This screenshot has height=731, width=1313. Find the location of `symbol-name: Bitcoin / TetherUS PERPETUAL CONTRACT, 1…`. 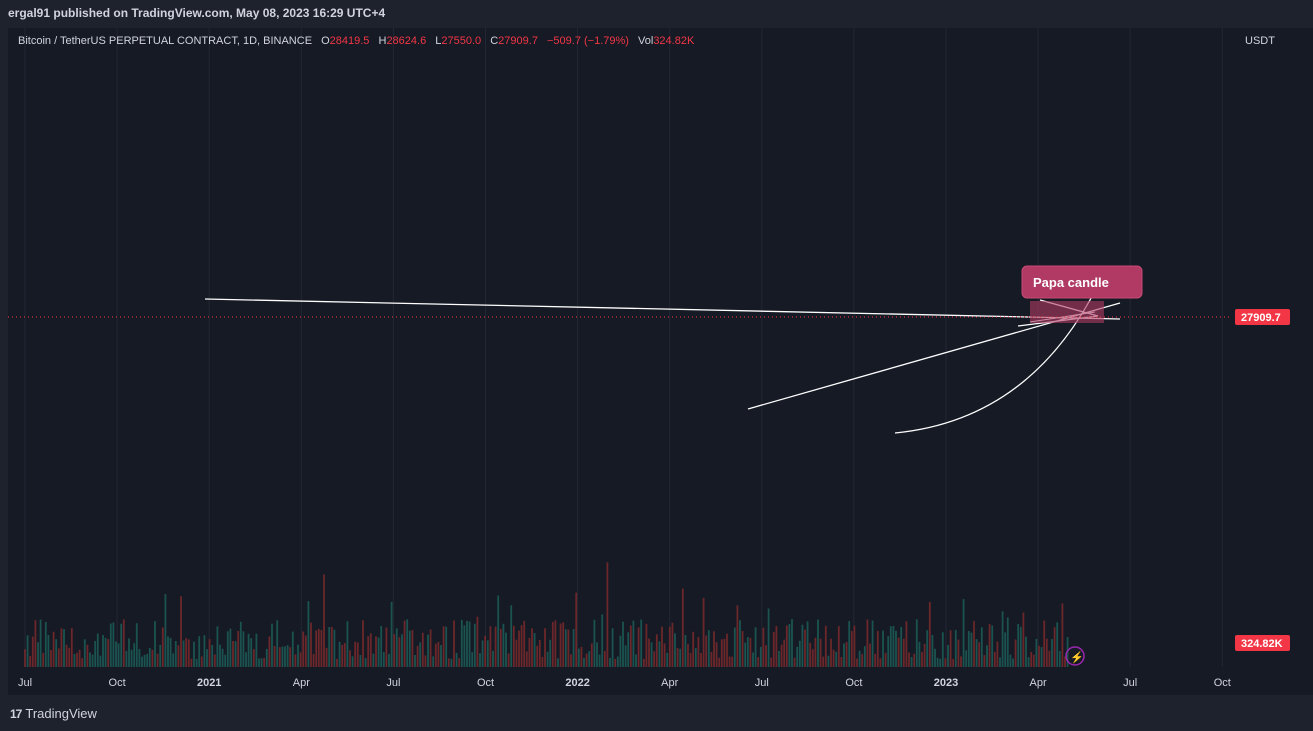

symbol-name: Bitcoin / TetherUS PERPETUAL CONTRACT, 1… is located at coordinates (165, 41).